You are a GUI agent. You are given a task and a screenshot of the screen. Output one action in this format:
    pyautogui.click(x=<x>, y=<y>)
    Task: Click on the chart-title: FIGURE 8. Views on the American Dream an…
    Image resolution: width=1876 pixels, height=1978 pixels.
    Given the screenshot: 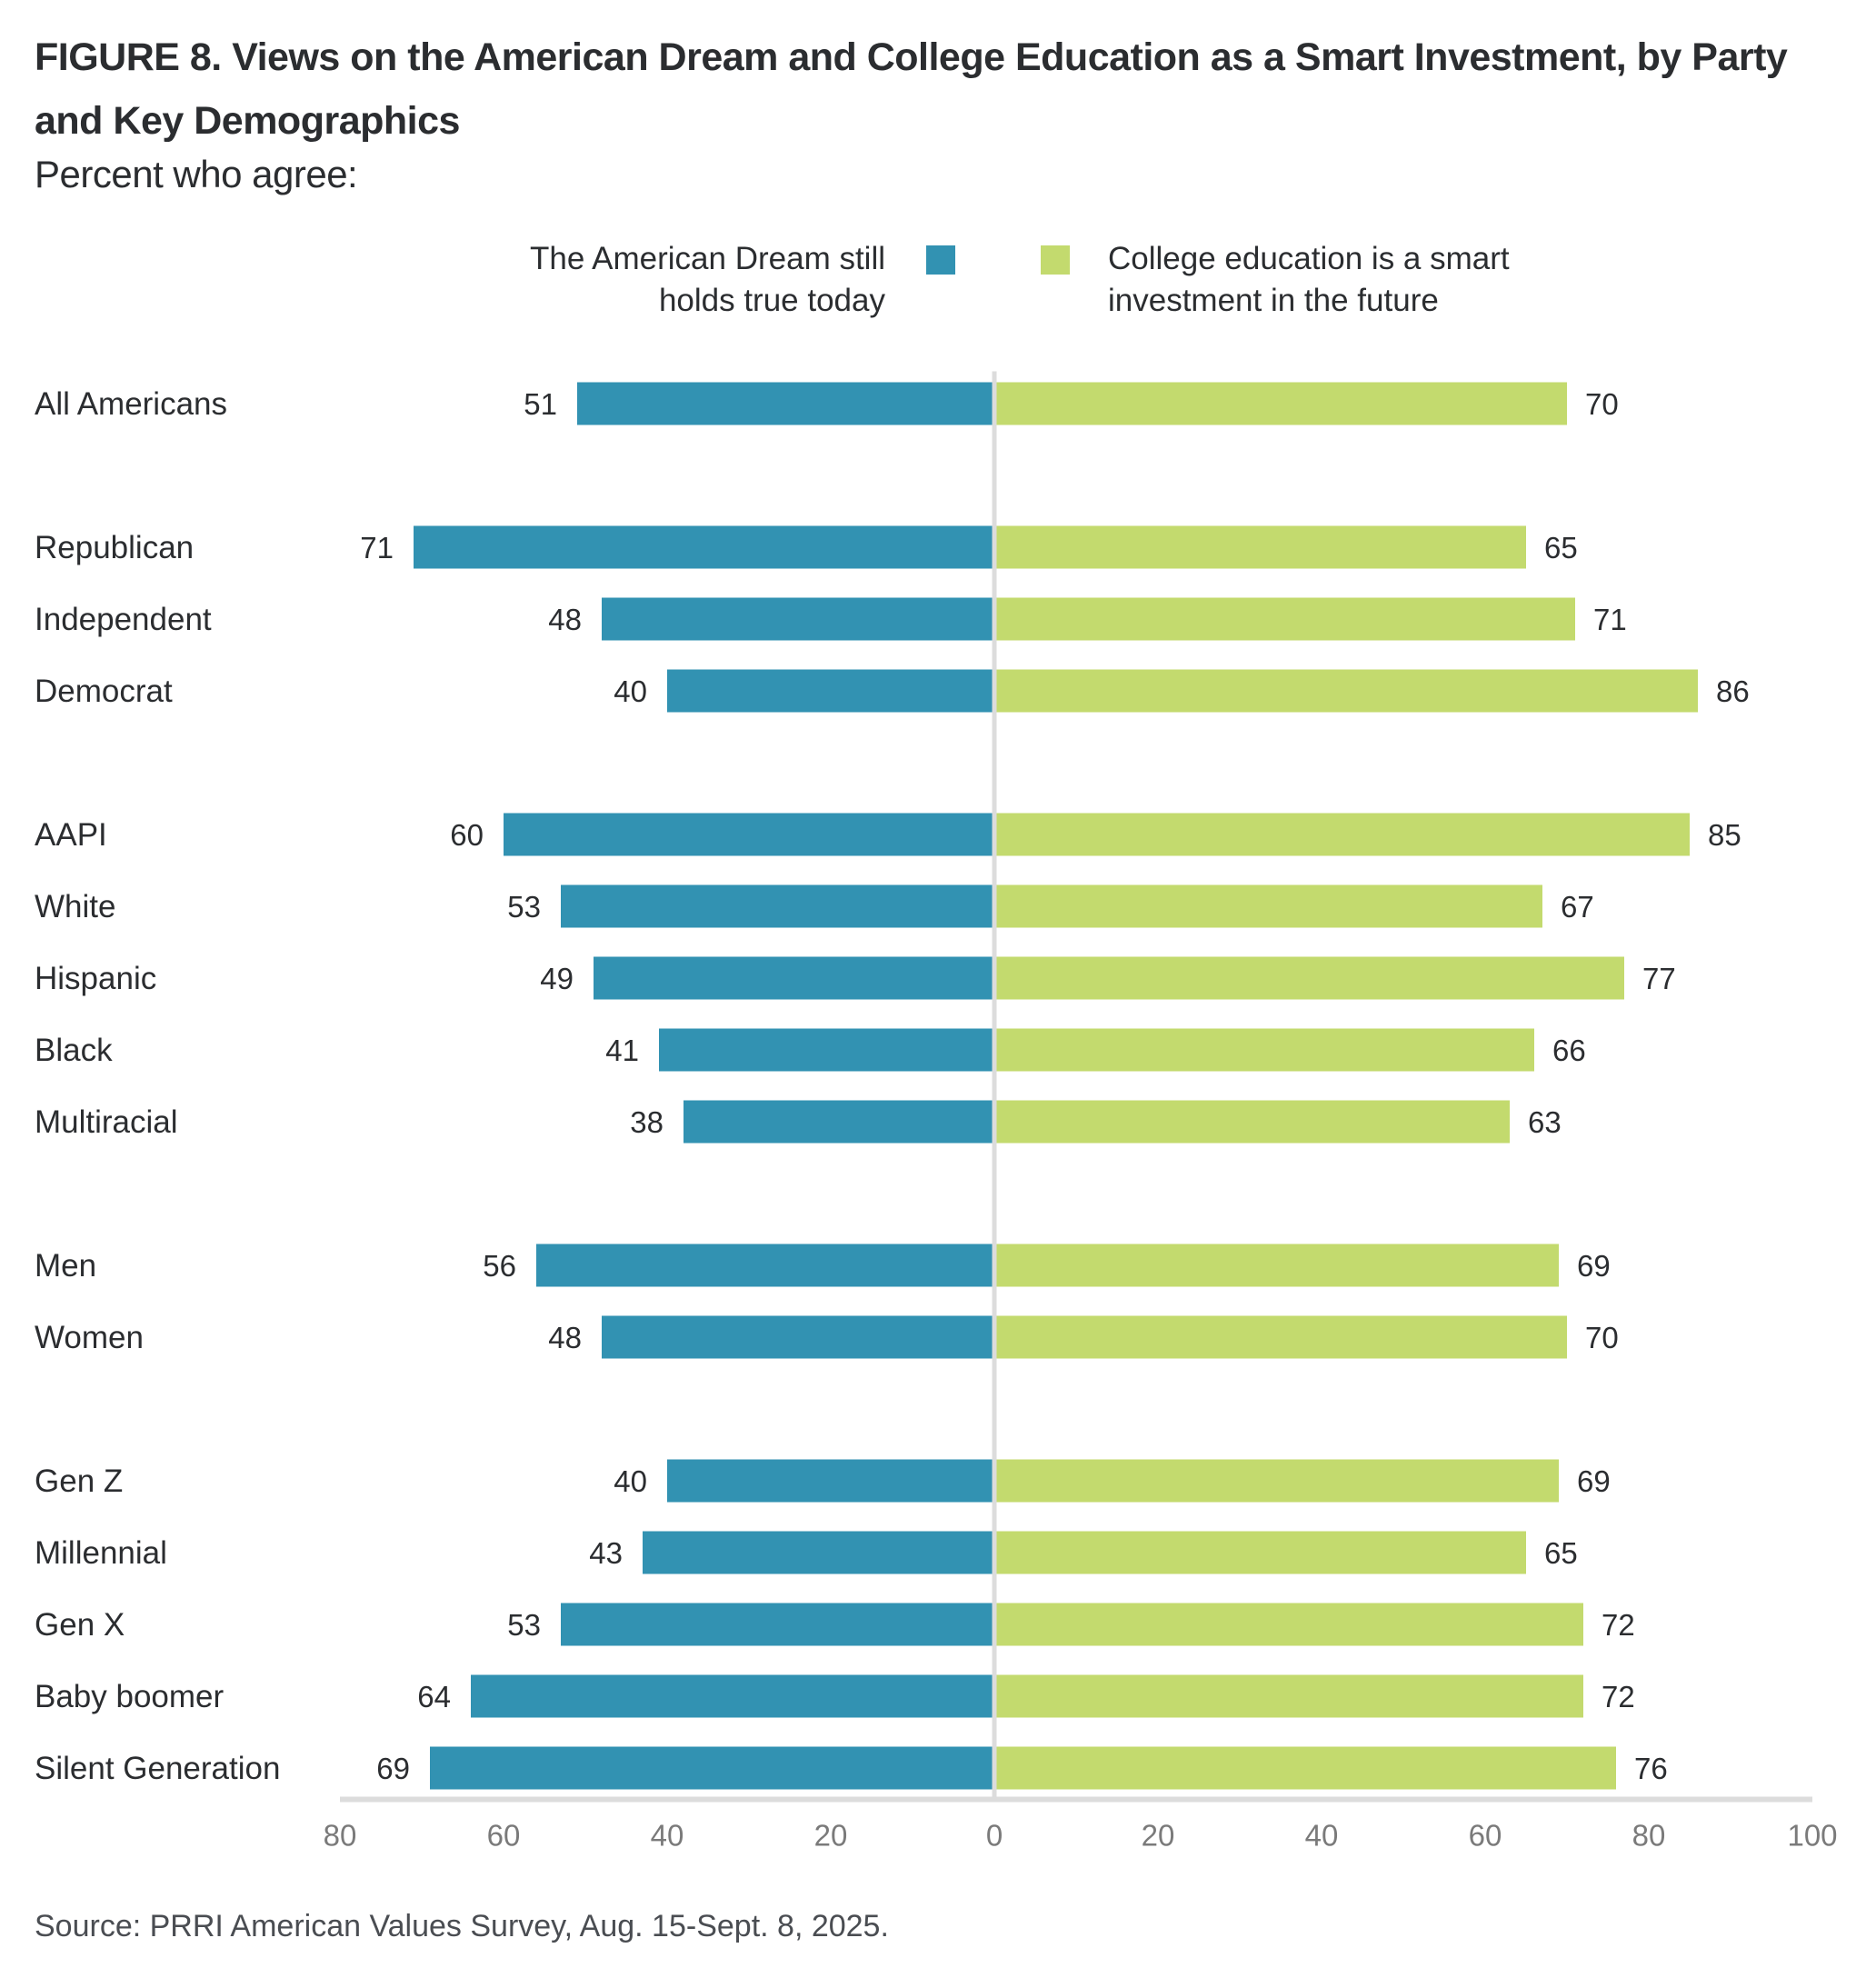 What is the action you would take?
    pyautogui.click(x=911, y=89)
    